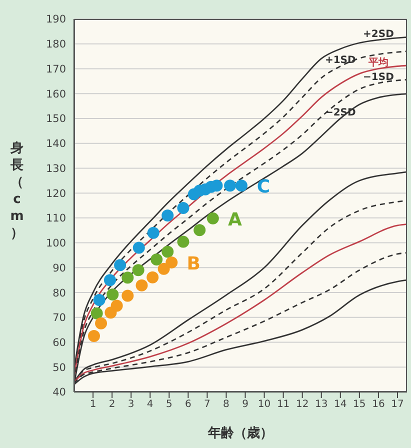 Image resolution: width=411 pixels, height=448 pixels. Describe the element at coordinates (59, 293) in the screenshot. I see `y-tick-label: 80` at that location.